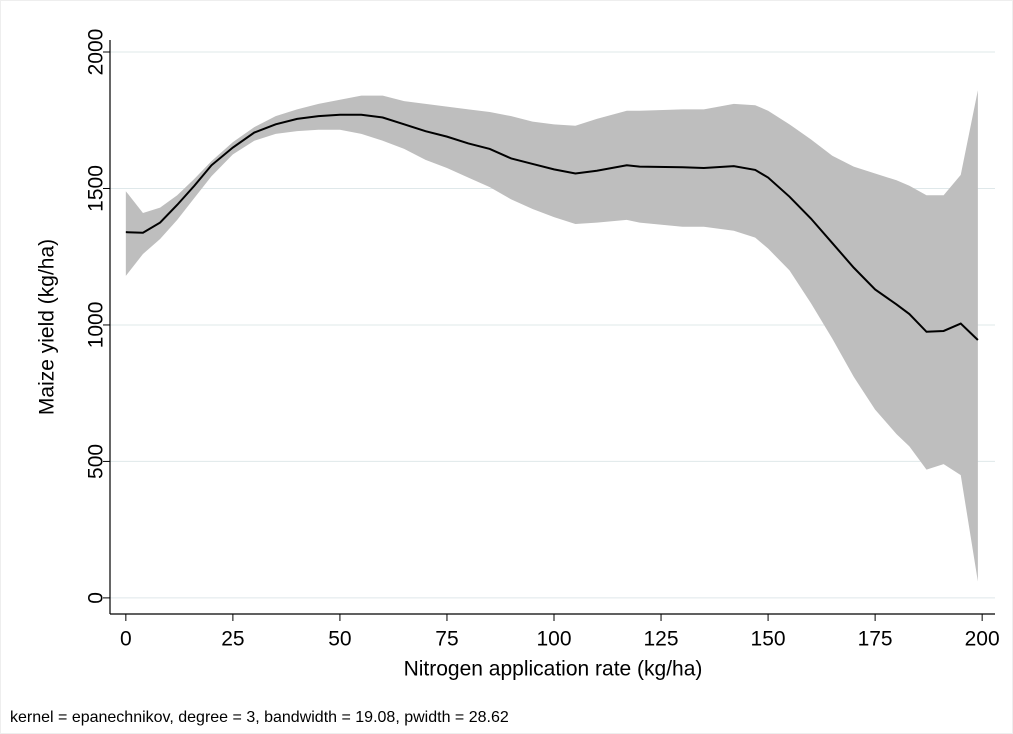 The height and width of the screenshot is (734, 1013). Describe the element at coordinates (768, 639) in the screenshot. I see `x-tick-label: 150` at that location.